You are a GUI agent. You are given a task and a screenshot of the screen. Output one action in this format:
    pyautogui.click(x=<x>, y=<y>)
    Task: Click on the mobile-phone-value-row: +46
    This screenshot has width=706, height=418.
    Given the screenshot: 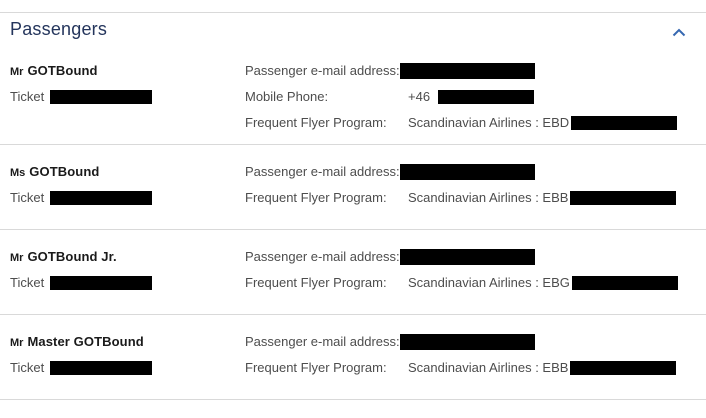 What is the action you would take?
    pyautogui.click(x=553, y=97)
    